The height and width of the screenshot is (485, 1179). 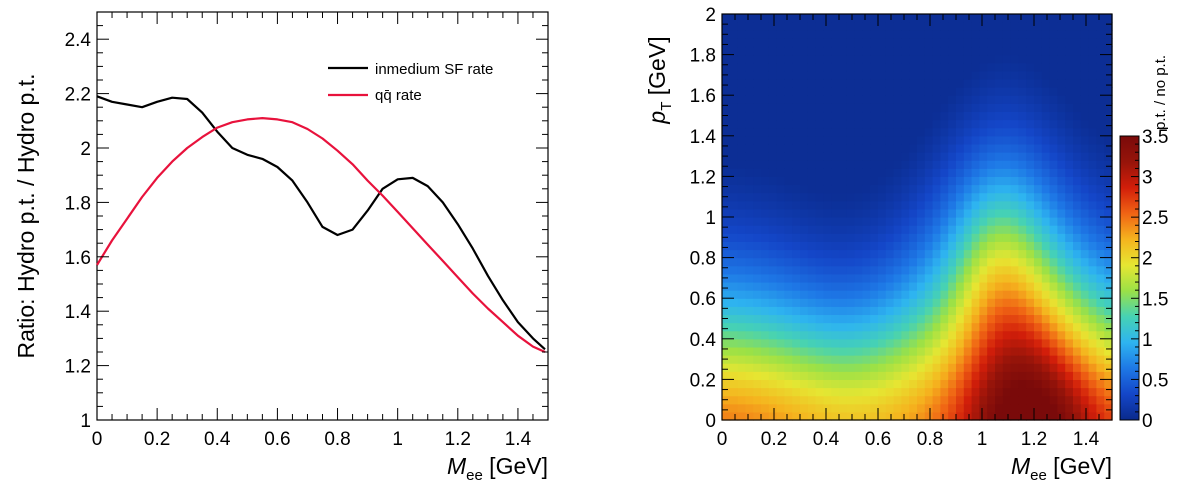 What do you see at coordinates (78, 95) in the screenshot?
I see `y-tick-label: 2.2` at bounding box center [78, 95].